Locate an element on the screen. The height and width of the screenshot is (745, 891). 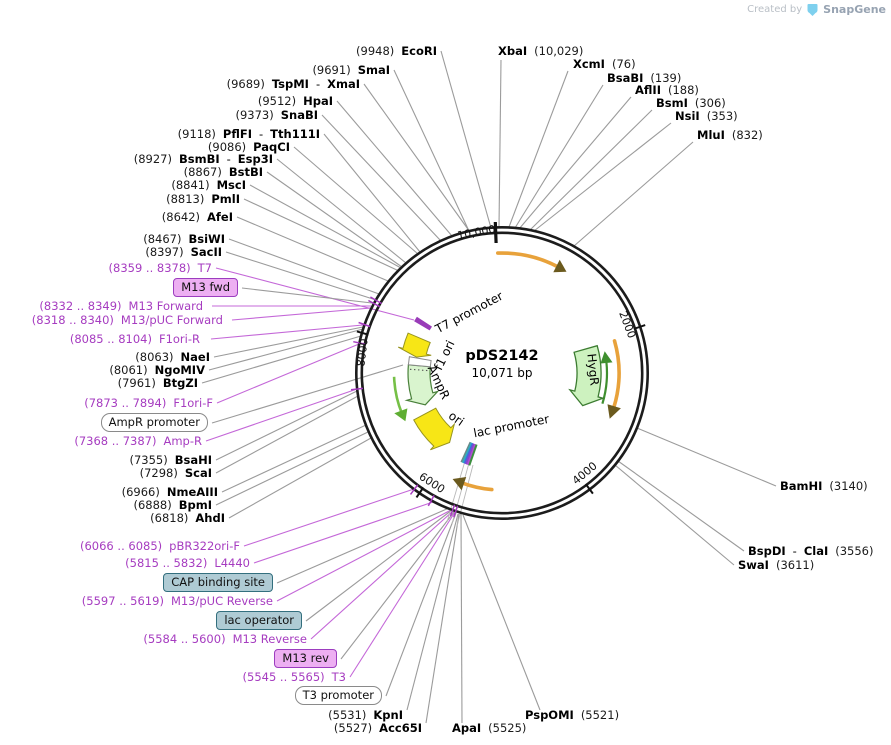
site-label-hpaI: (9512) HpaI is located at coordinates (295, 101).